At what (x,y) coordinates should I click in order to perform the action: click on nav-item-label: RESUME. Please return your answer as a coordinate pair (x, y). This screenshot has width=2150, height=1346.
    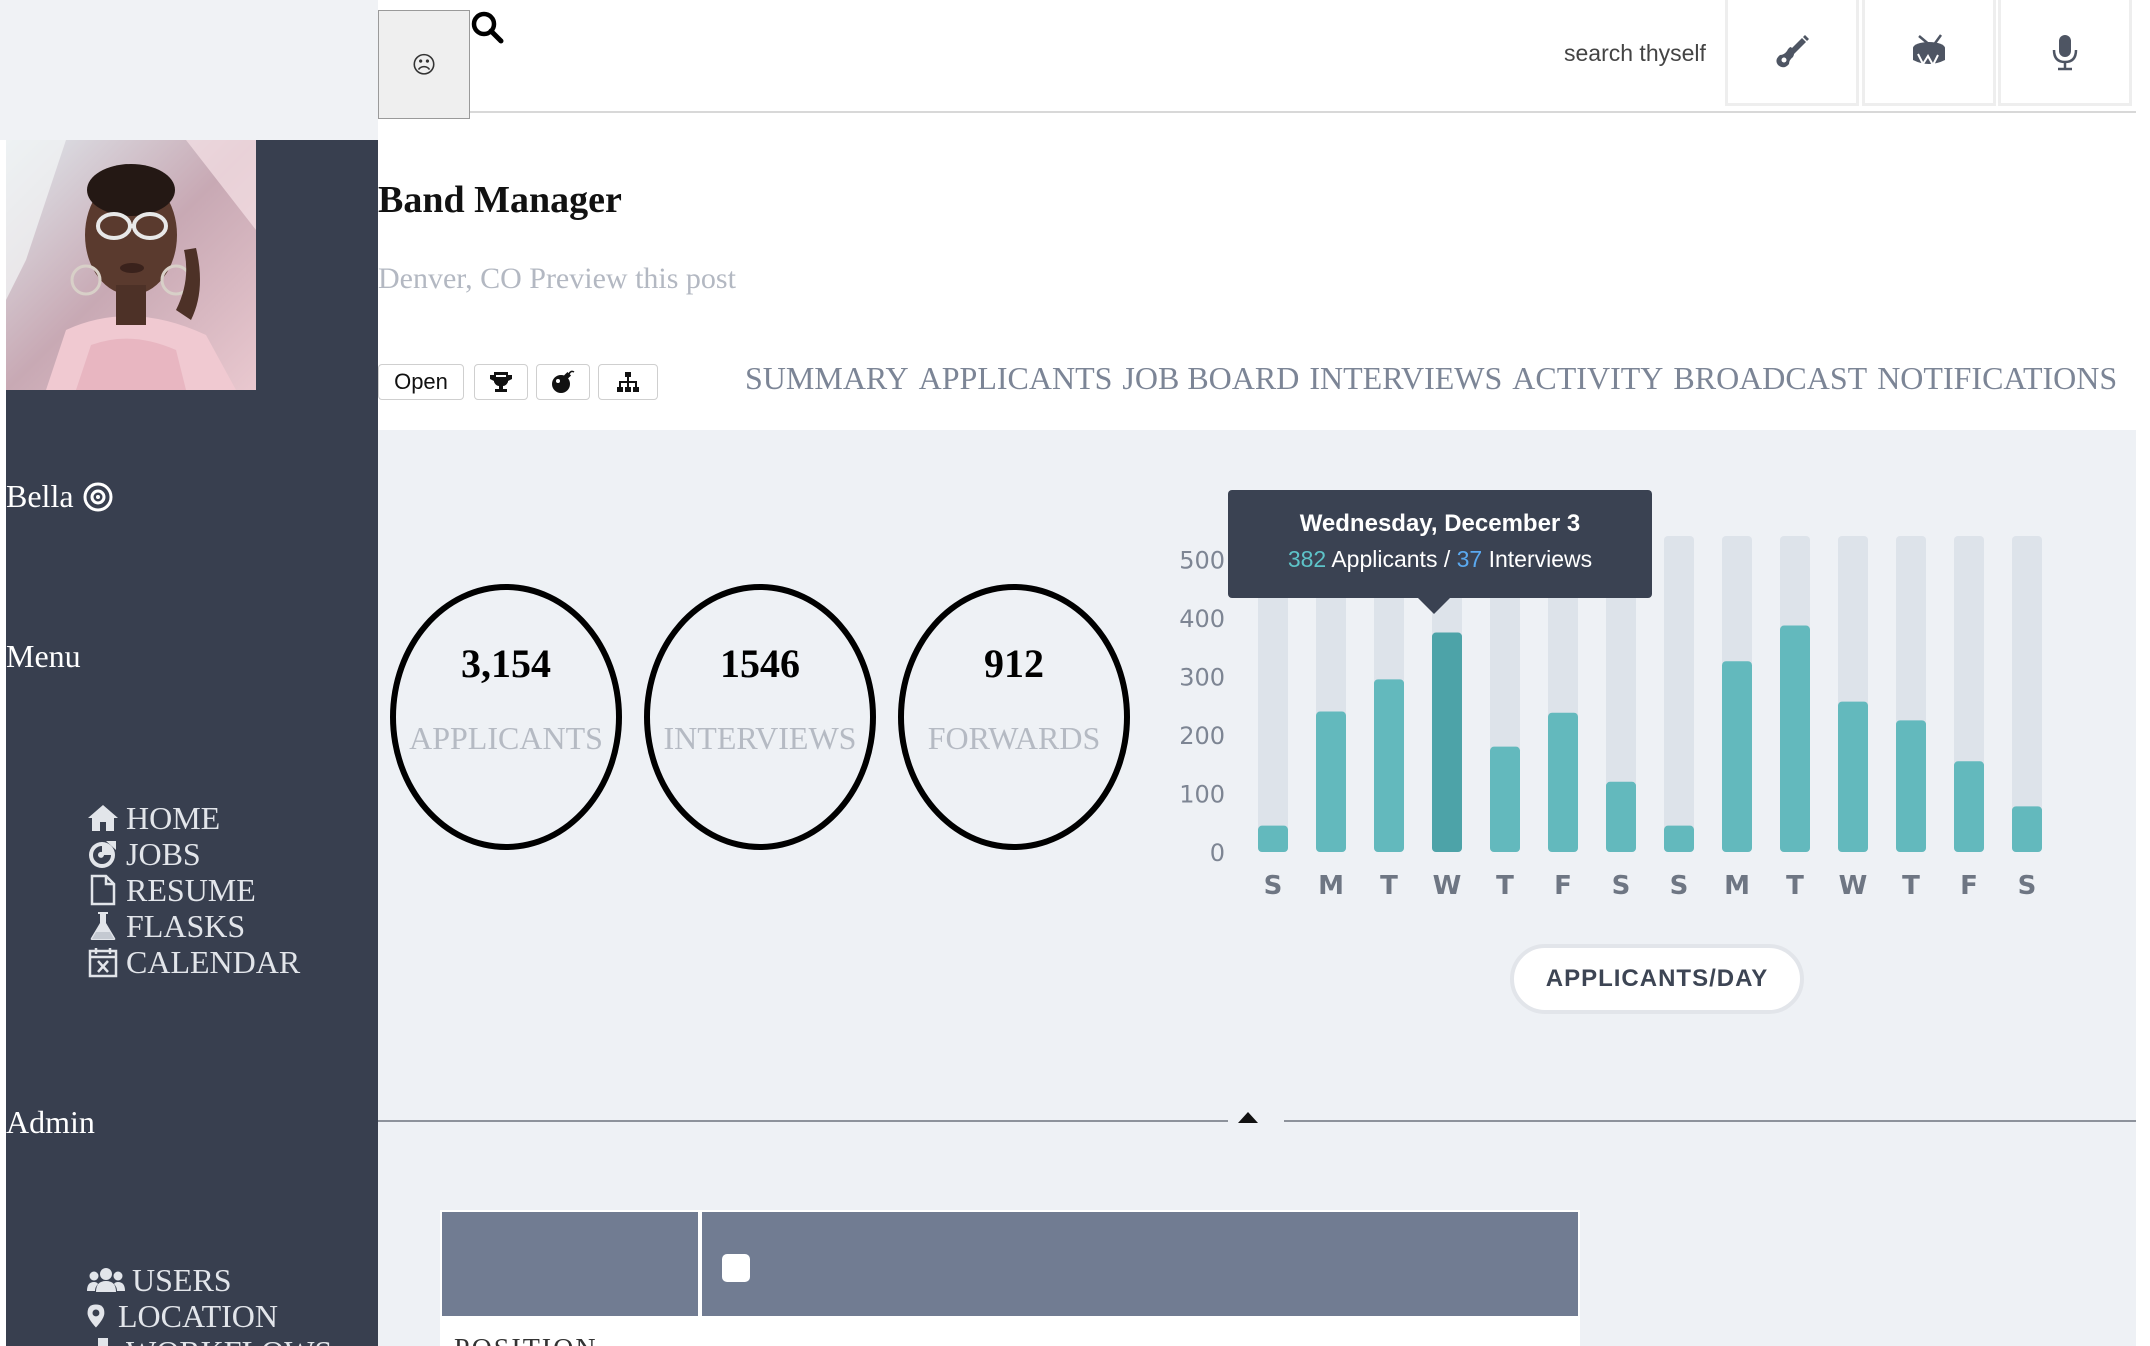
    Looking at the image, I should click on (191, 889).